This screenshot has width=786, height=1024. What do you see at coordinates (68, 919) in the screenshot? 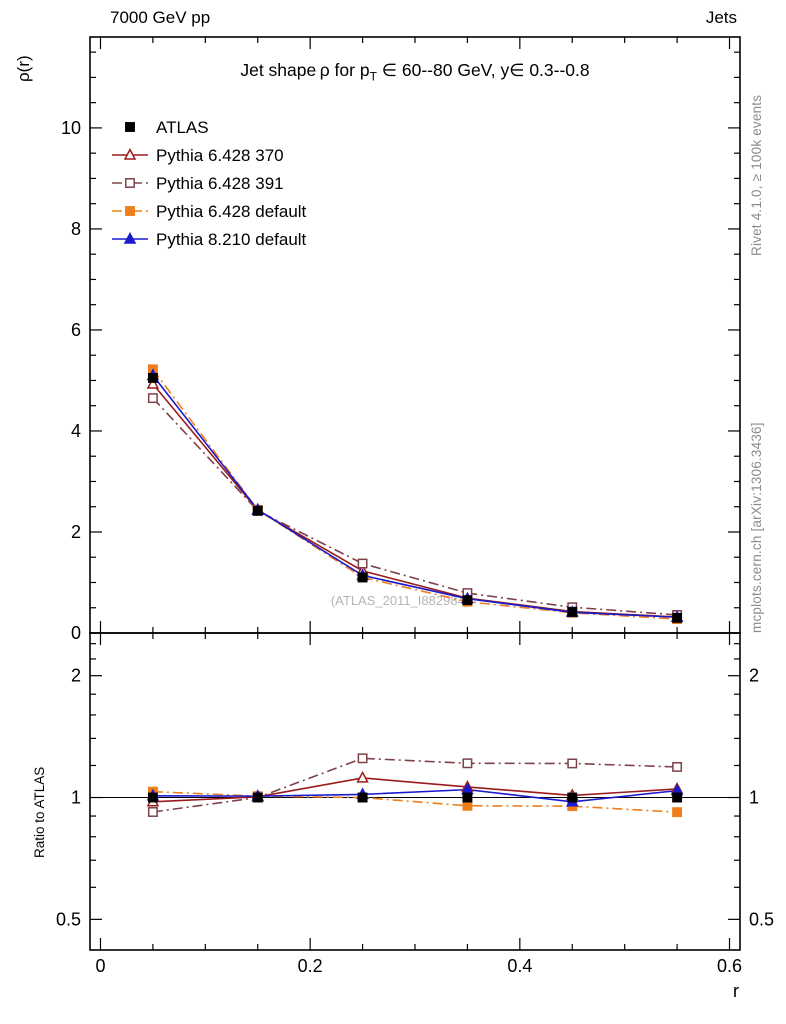
I see `ratio-tick-label-left: 0.5` at bounding box center [68, 919].